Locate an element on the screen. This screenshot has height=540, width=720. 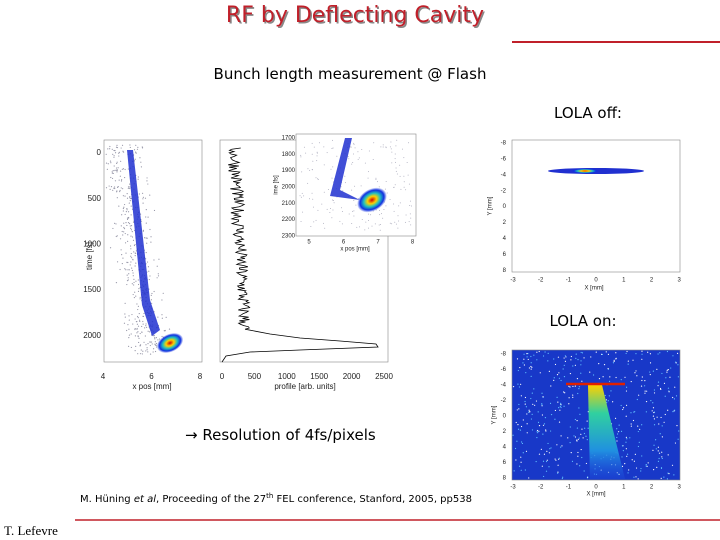
lola-on-plume is located at coordinates (606, 432).